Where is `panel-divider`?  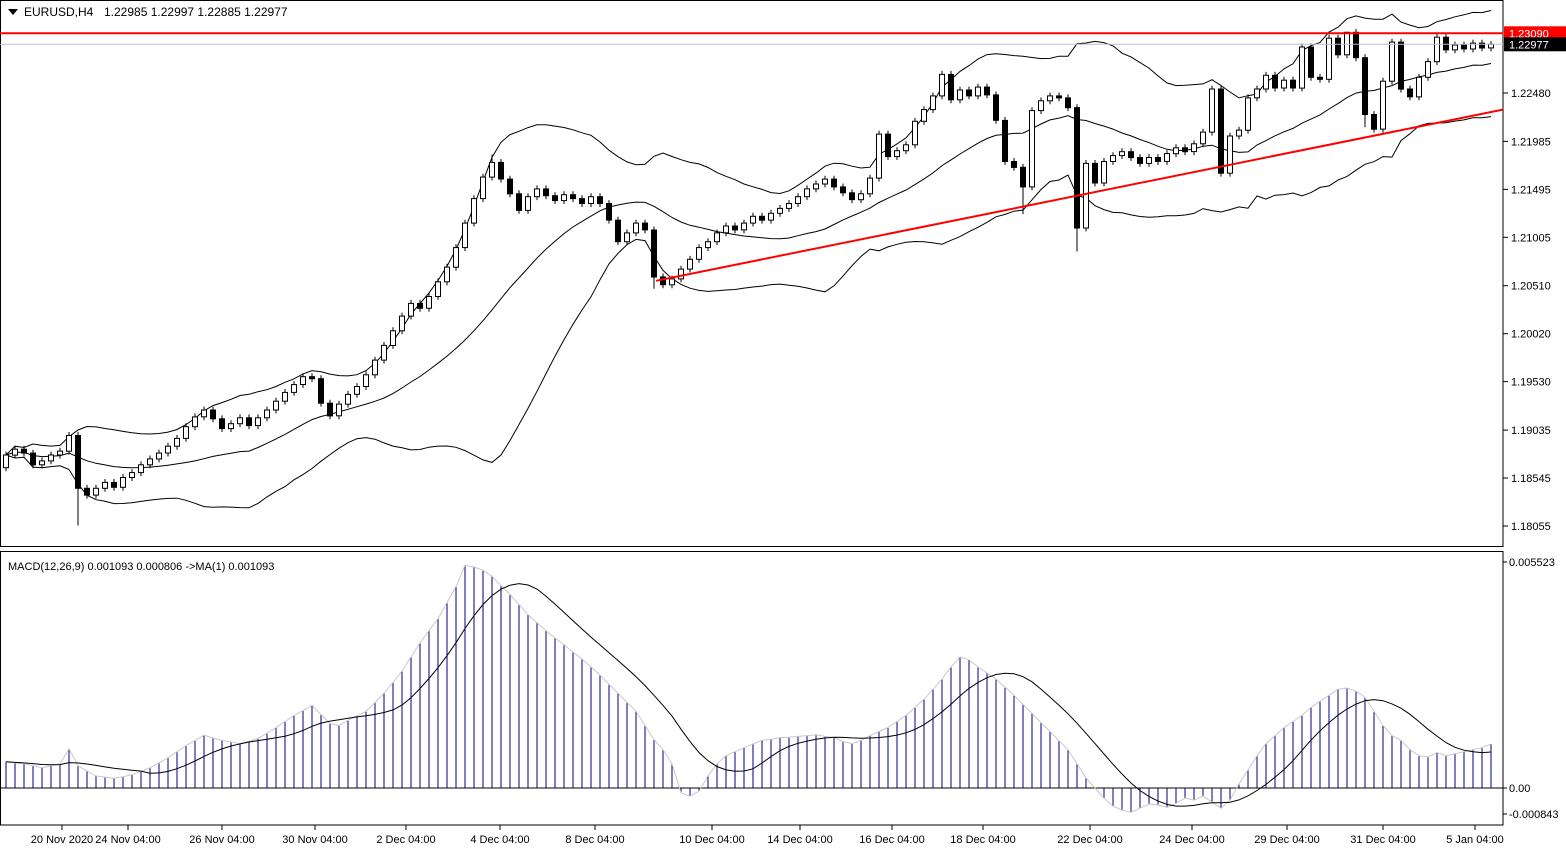 panel-divider is located at coordinates (751, 549).